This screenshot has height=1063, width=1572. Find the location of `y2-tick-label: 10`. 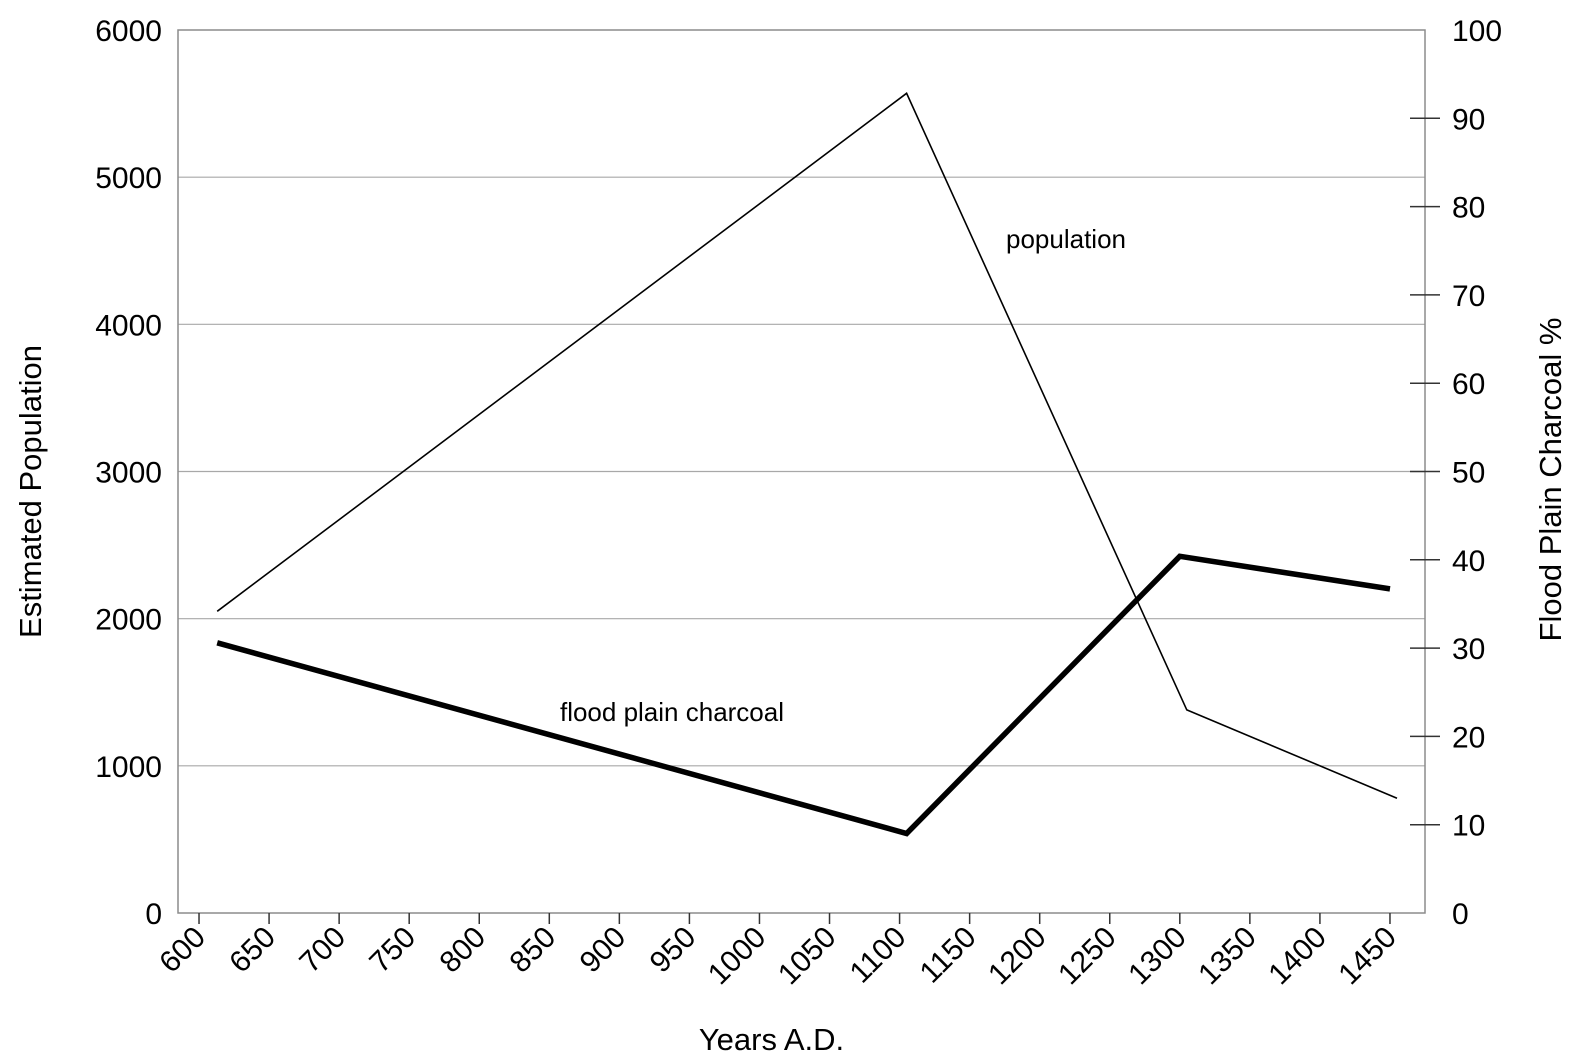

y2-tick-label: 10 is located at coordinates (1468, 826).